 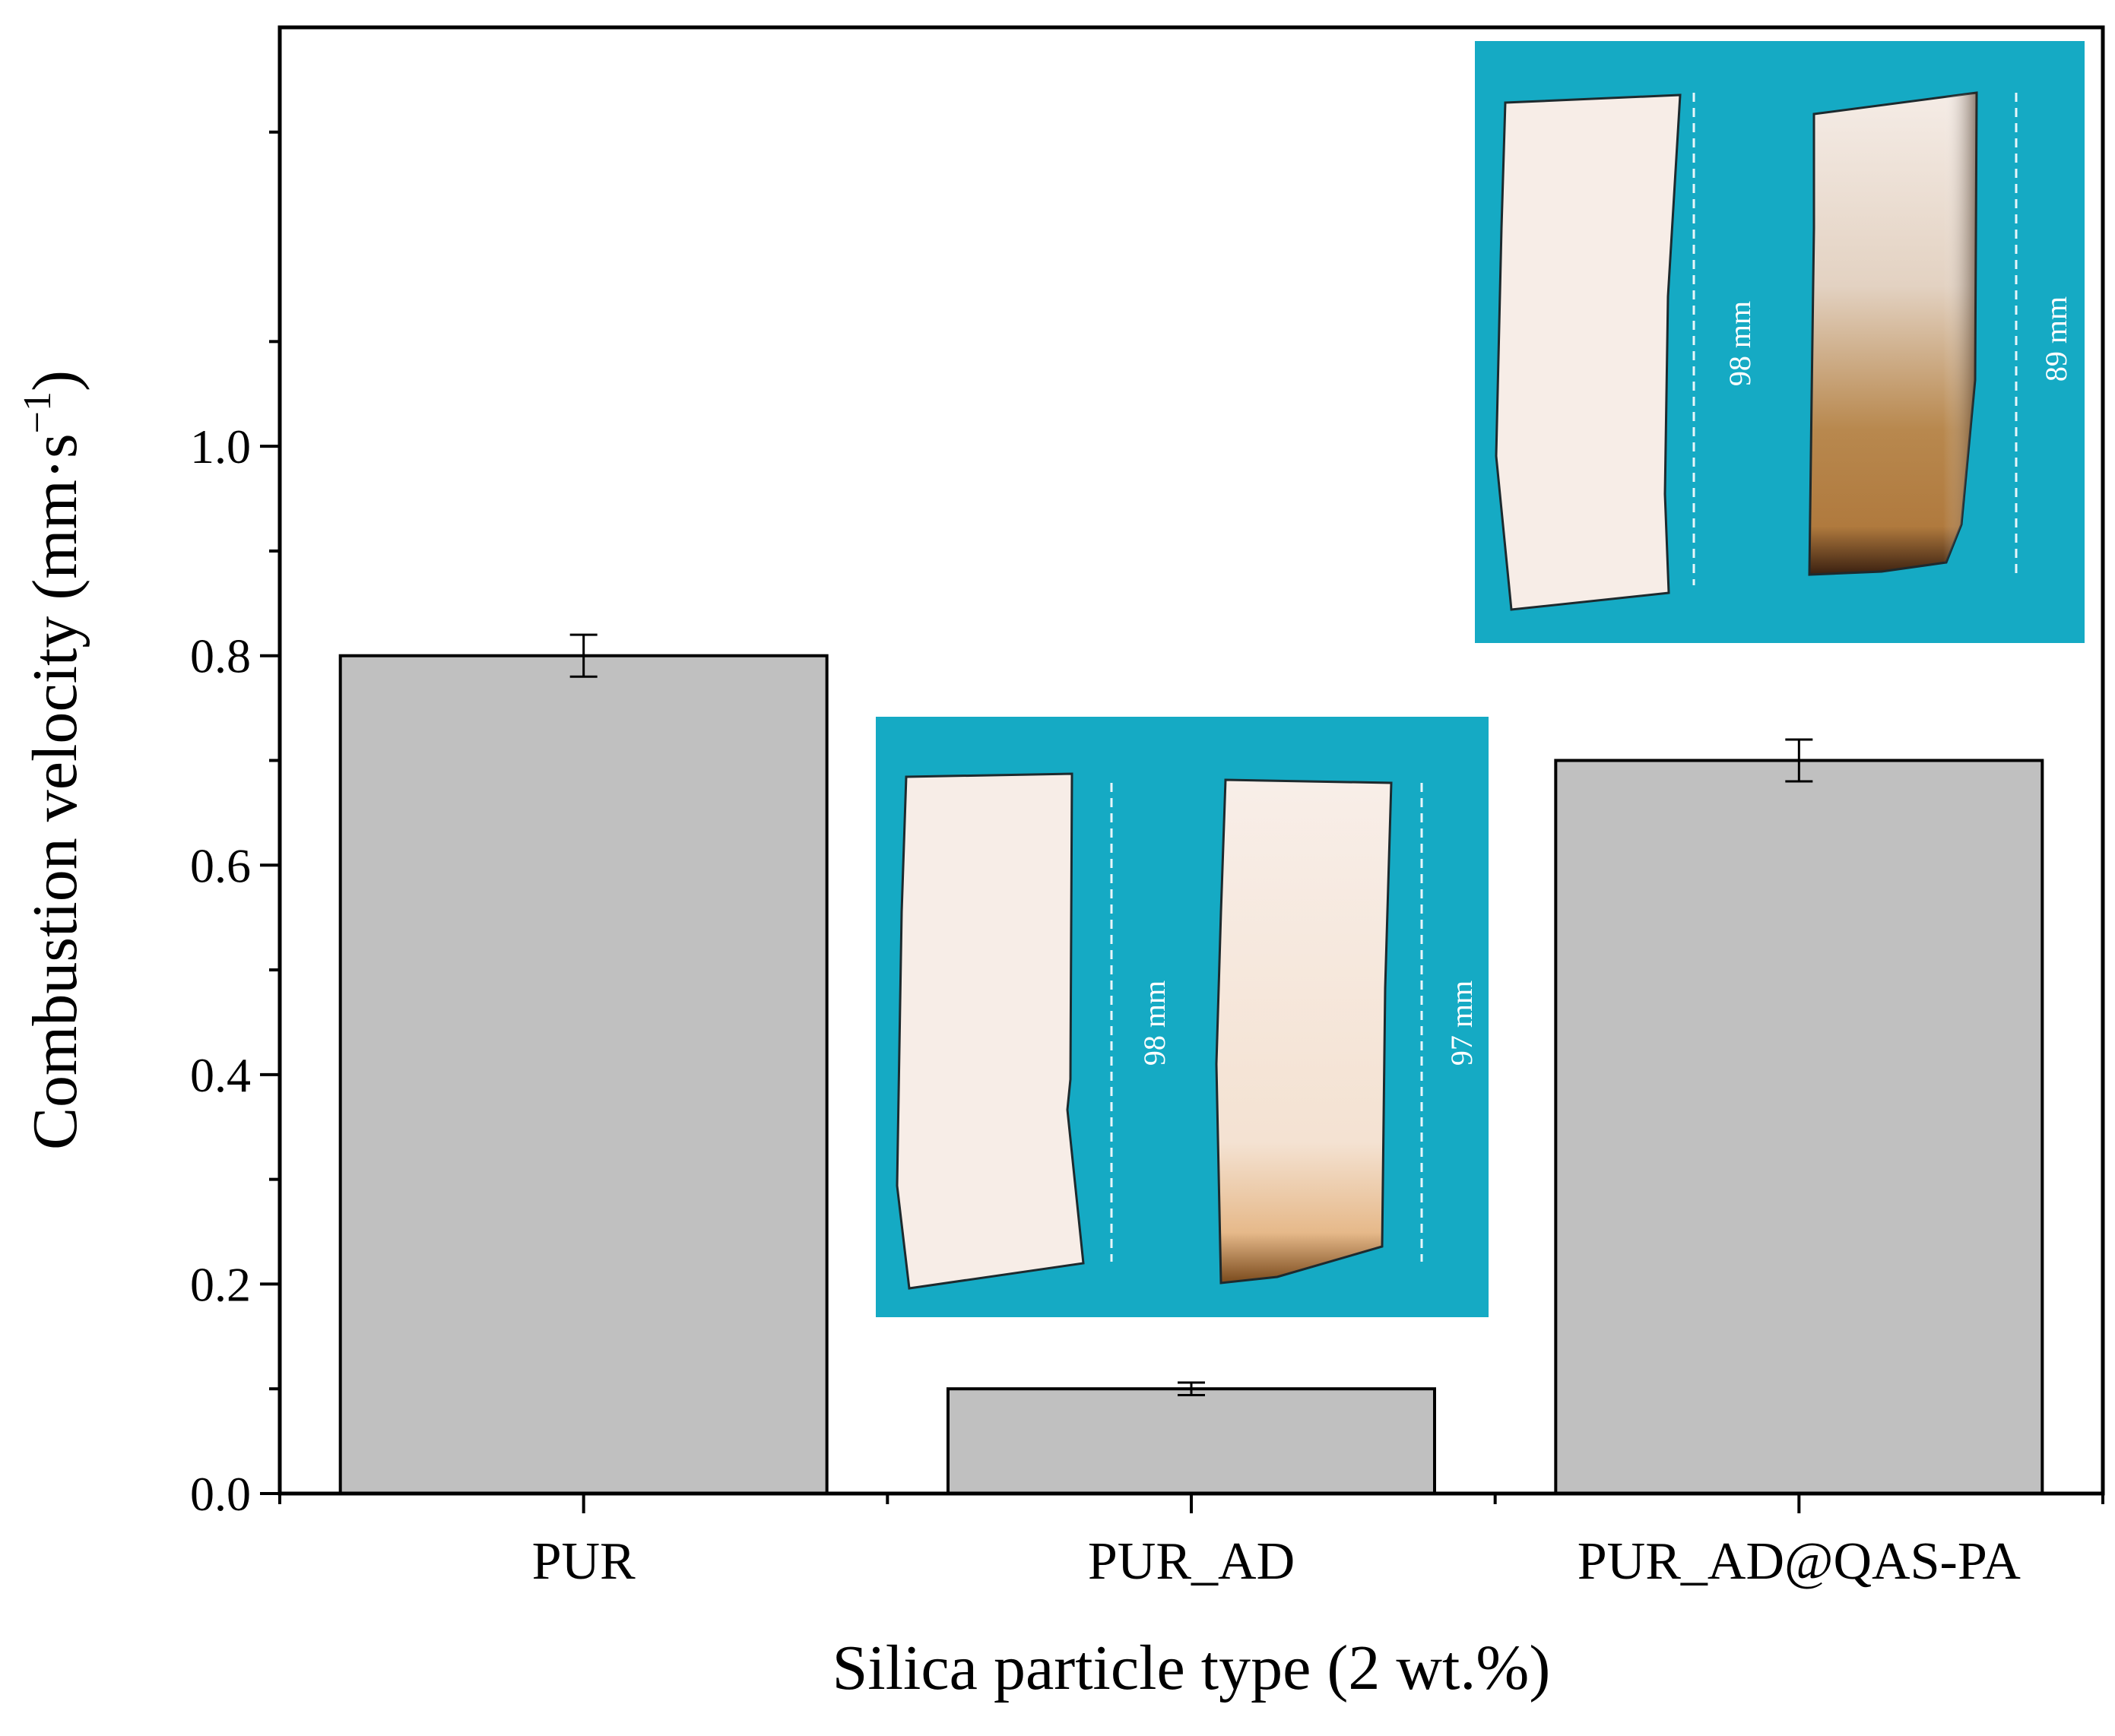 I want to click on y-tick-label: 0.8, so click(x=220, y=656).